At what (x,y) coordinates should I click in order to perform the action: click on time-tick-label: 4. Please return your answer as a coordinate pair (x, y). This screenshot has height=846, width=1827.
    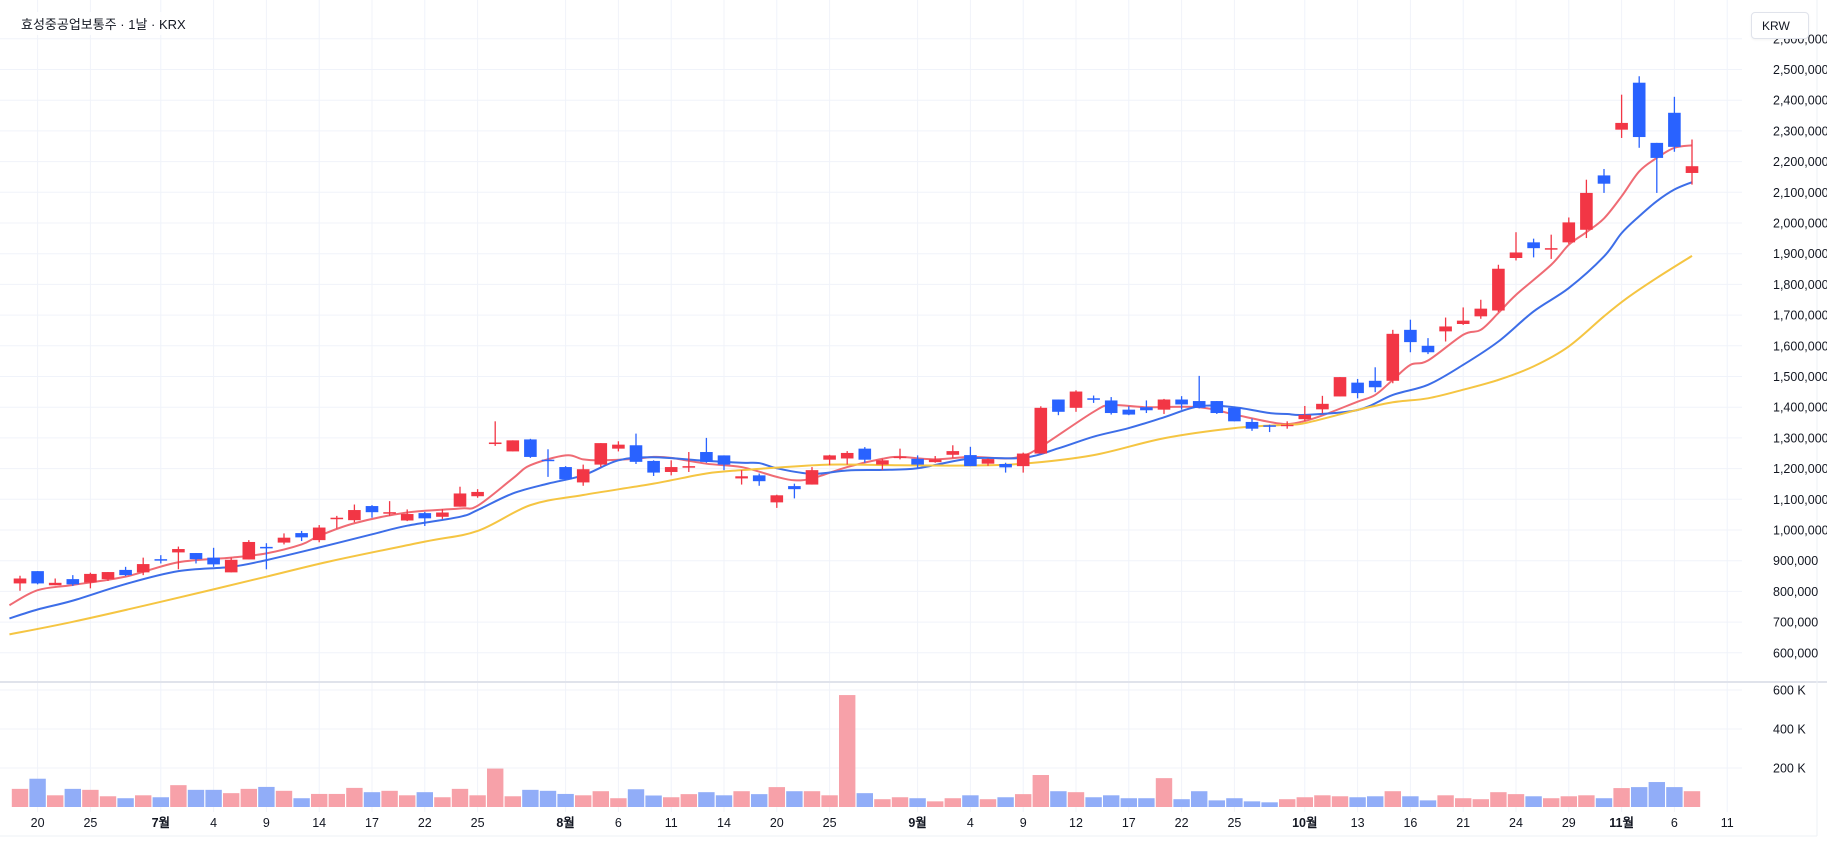
    Looking at the image, I should click on (970, 823).